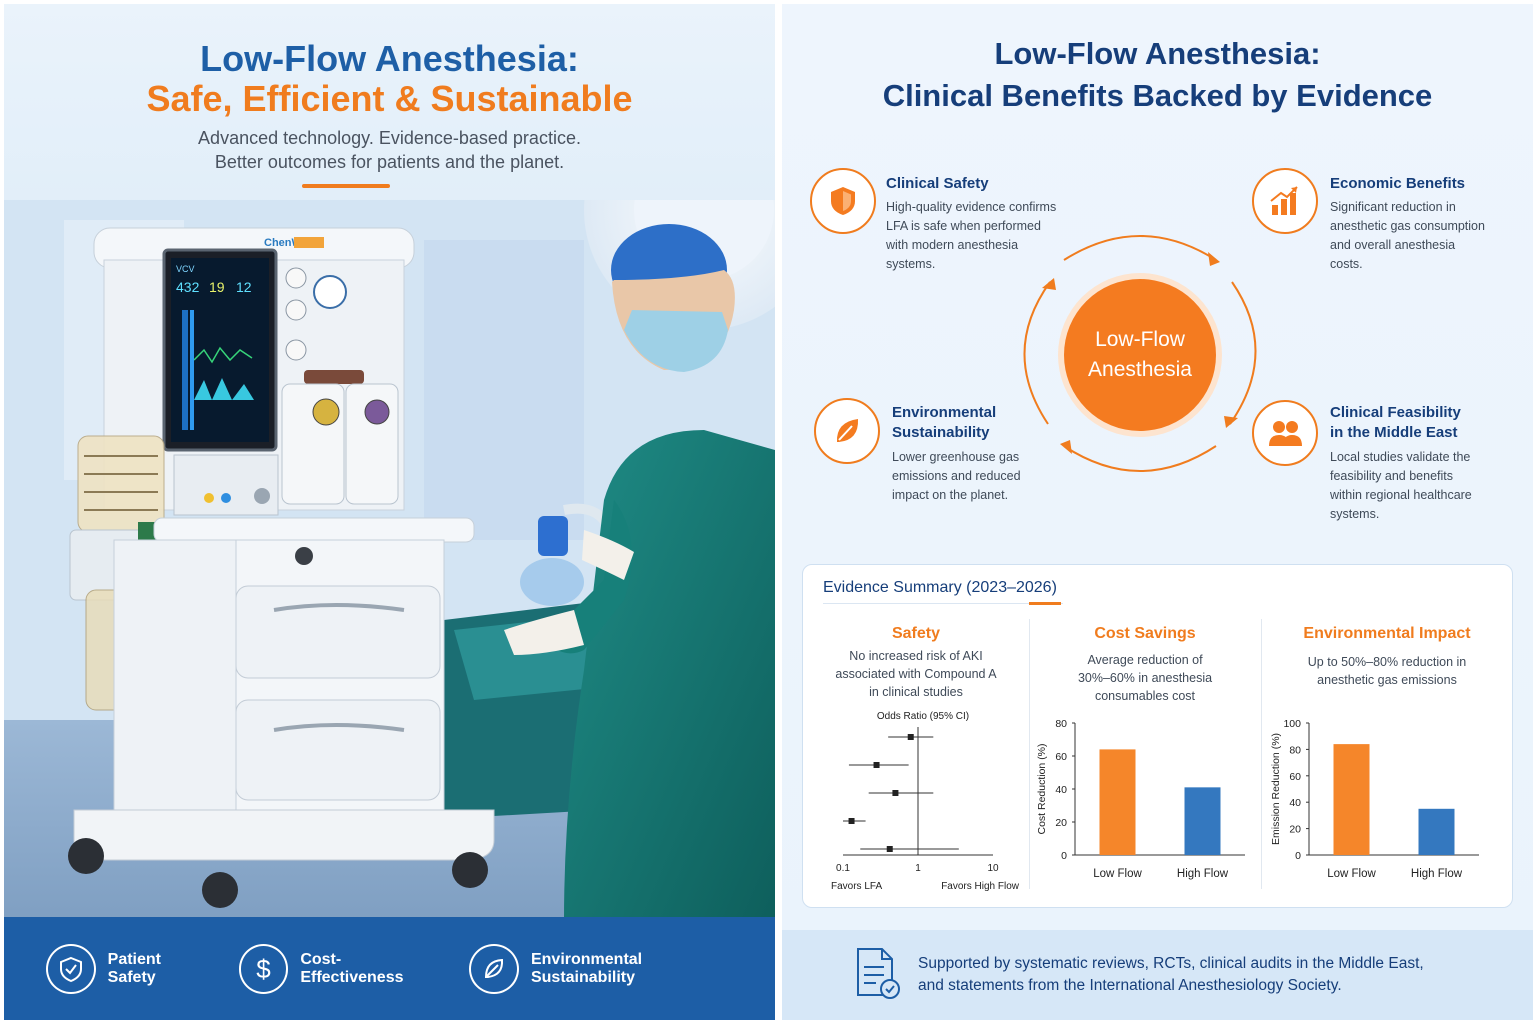 Image resolution: width=1536 pixels, height=1024 pixels. What do you see at coordinates (1140, 339) in the screenshot?
I see `center-label-line1: Low-Flow` at bounding box center [1140, 339].